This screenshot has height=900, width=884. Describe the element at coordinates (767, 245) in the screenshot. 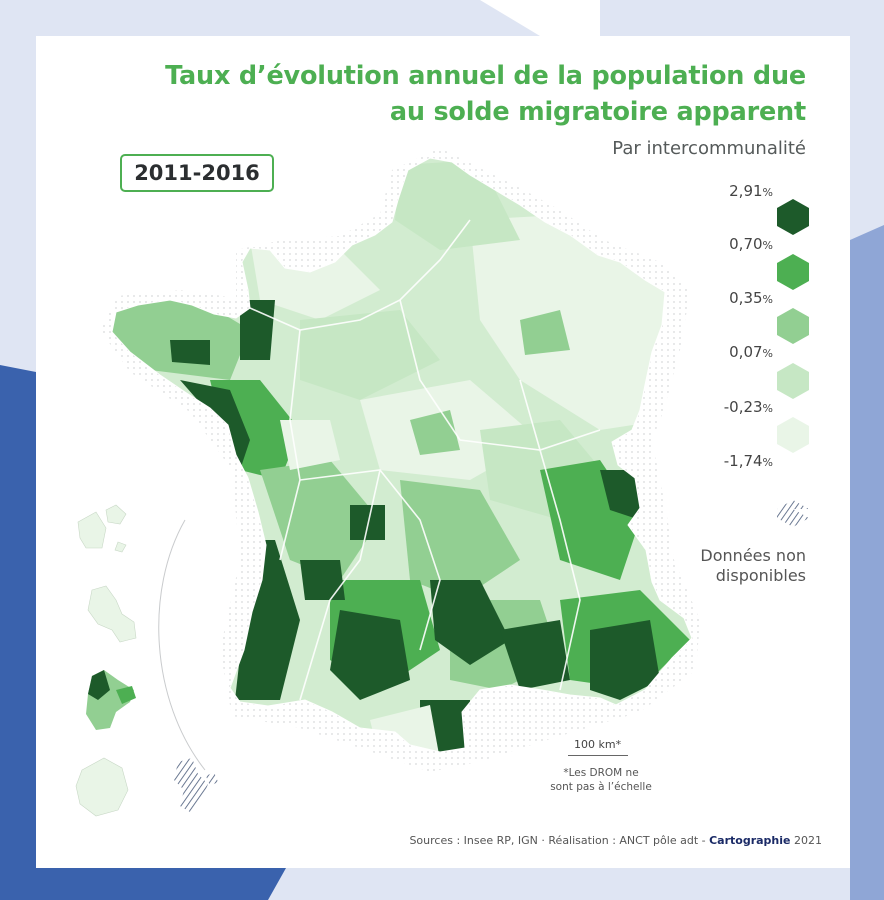

I see `legend-break-2-unit: %` at that location.